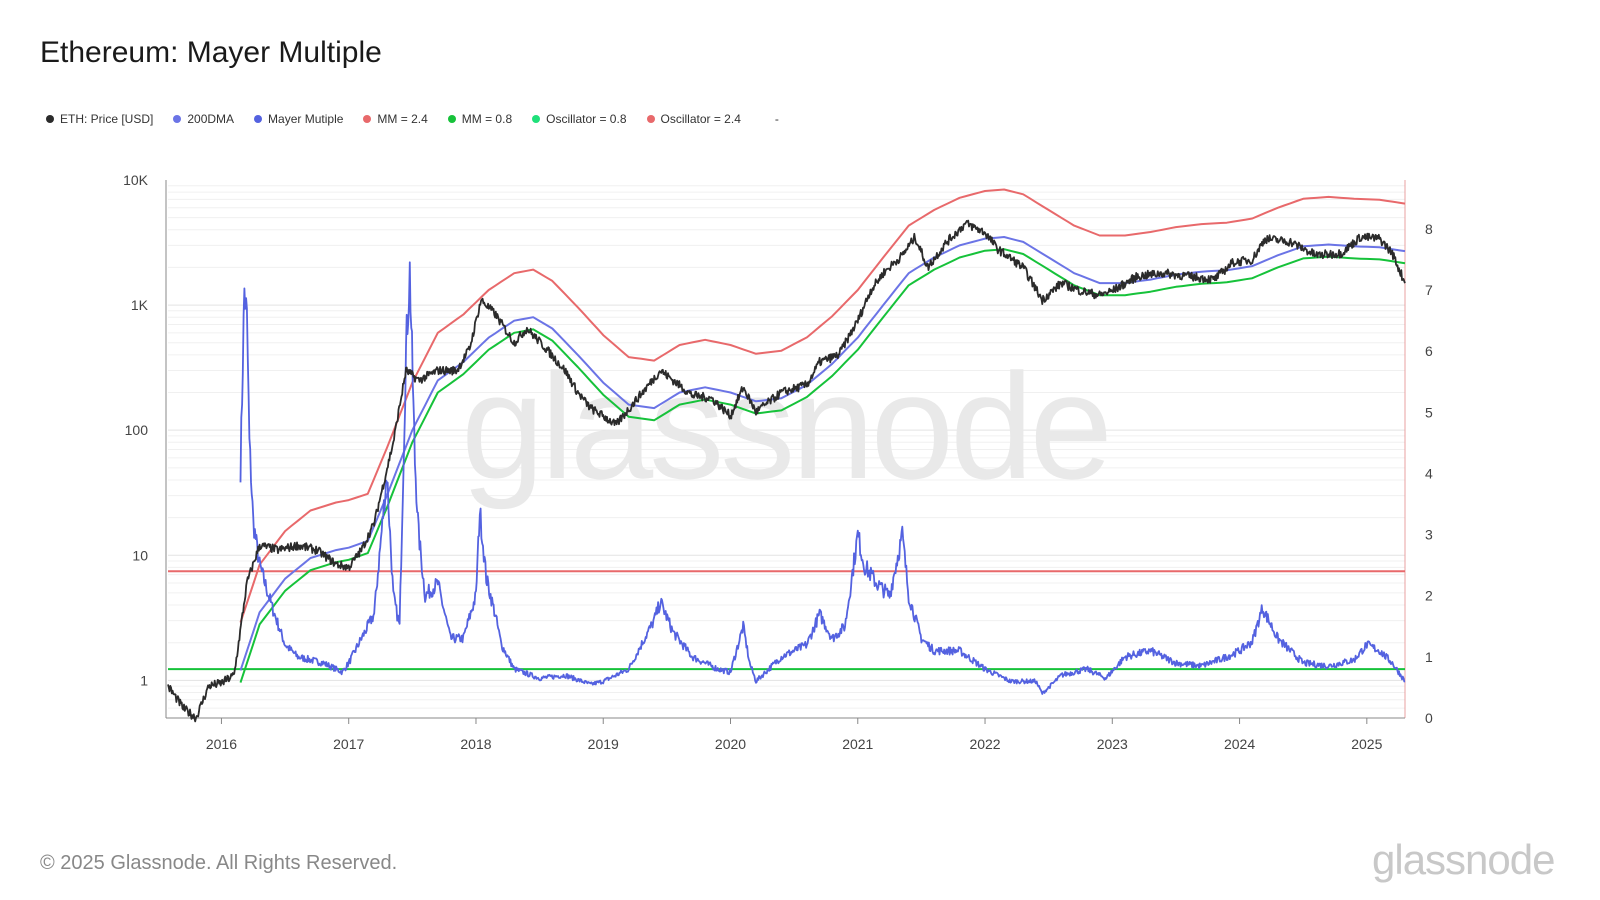 This screenshot has height=900, width=1600. Describe the element at coordinates (140, 305) in the screenshot. I see `y-left-tick-label: 1K` at that location.